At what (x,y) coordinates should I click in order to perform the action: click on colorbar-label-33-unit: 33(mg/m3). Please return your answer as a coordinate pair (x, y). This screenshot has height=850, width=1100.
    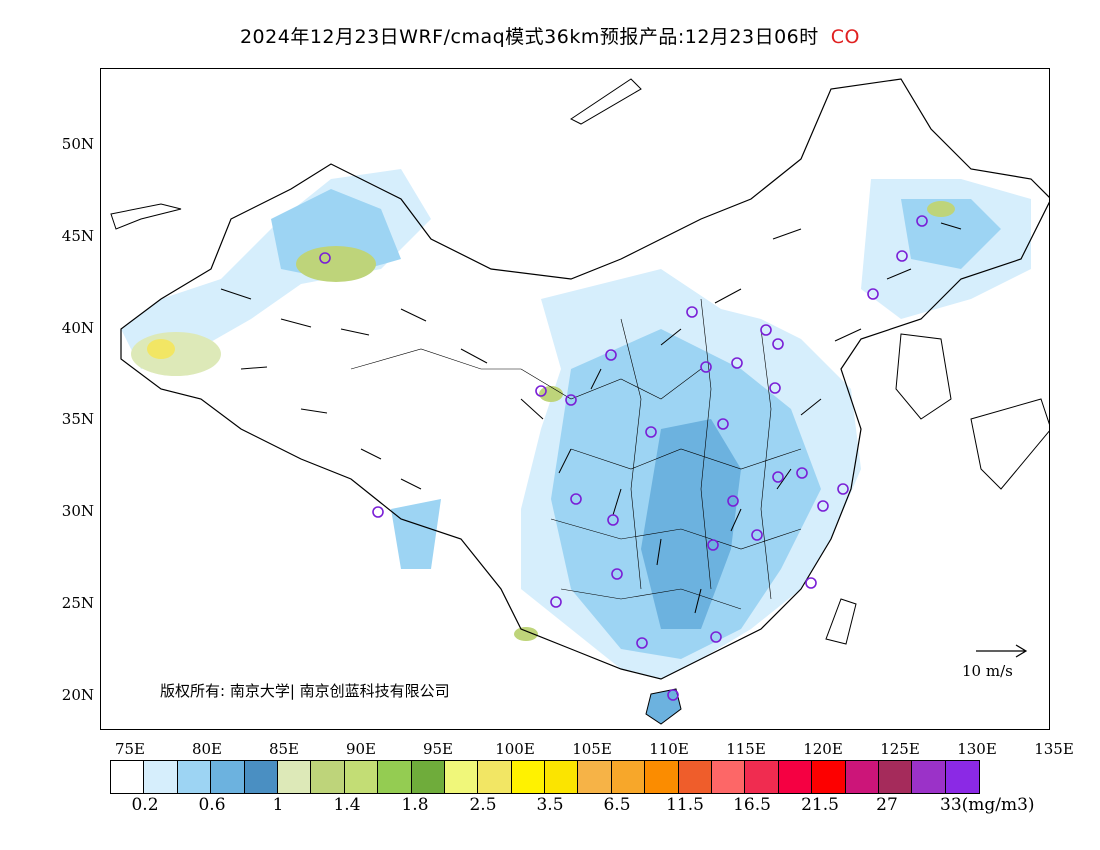
    Looking at the image, I should click on (987, 805).